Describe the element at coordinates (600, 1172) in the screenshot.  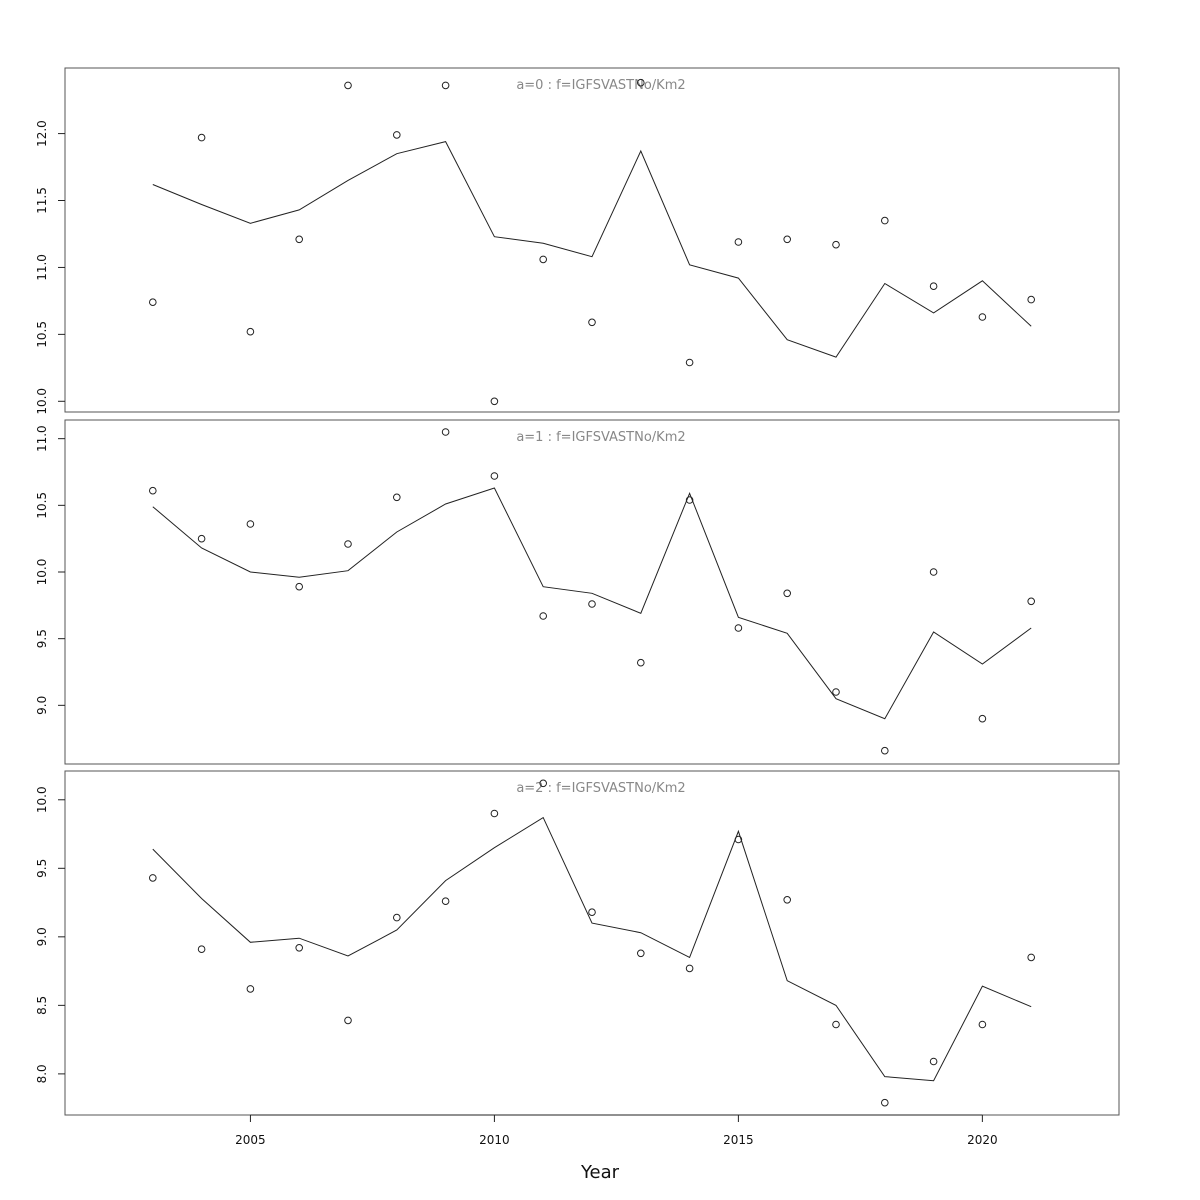
I see `x-axis-title: Year` at that location.